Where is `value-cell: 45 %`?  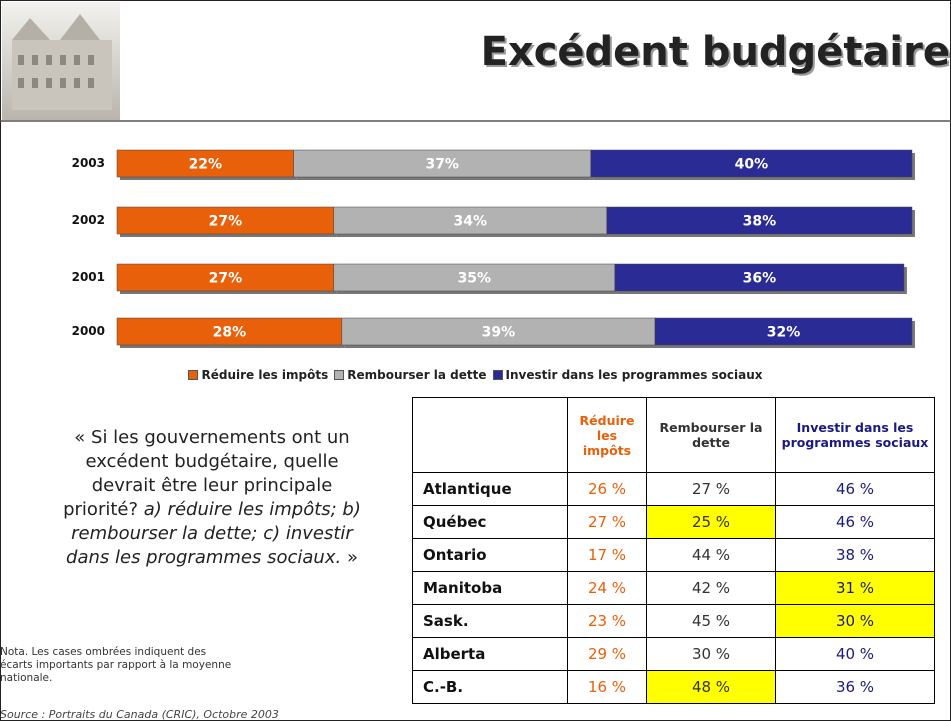 value-cell: 45 % is located at coordinates (711, 621).